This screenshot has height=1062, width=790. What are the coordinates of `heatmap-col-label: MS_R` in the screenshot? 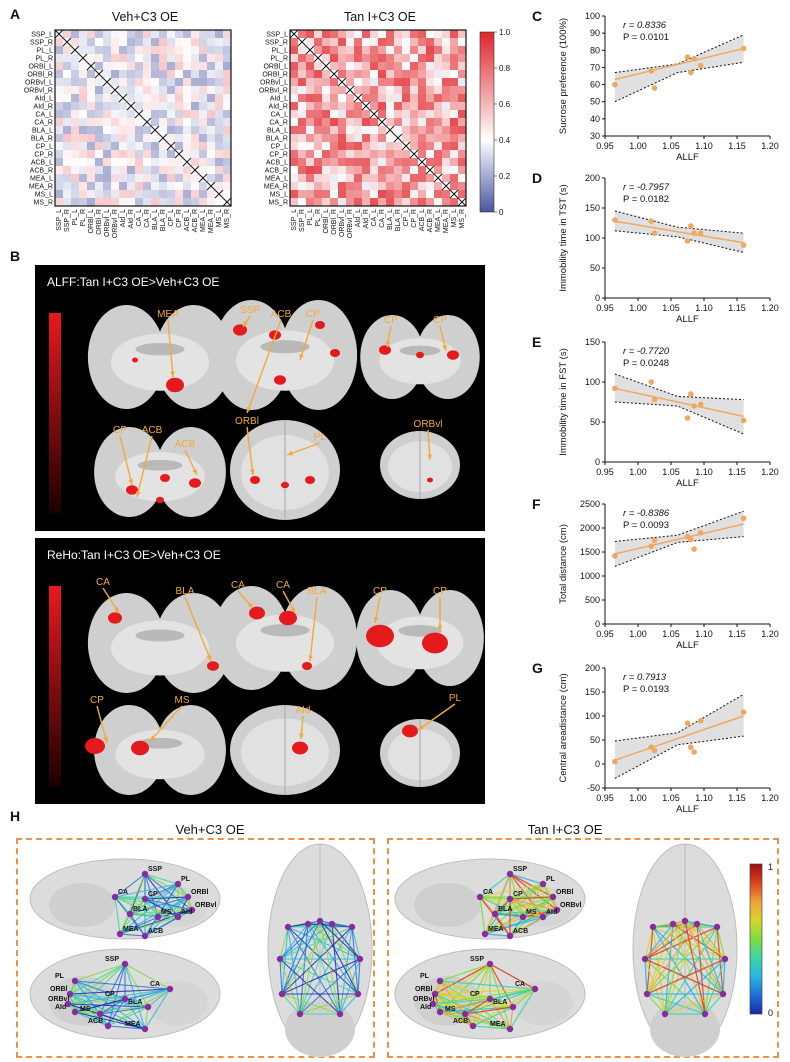 It's located at (227, 218).